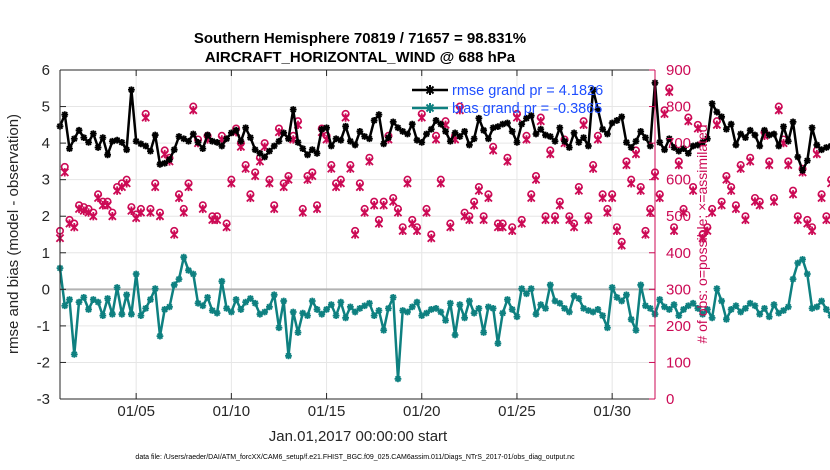 This screenshot has height=470, width=830. What do you see at coordinates (46, 70) in the screenshot?
I see `y-tick-label: 6` at bounding box center [46, 70].